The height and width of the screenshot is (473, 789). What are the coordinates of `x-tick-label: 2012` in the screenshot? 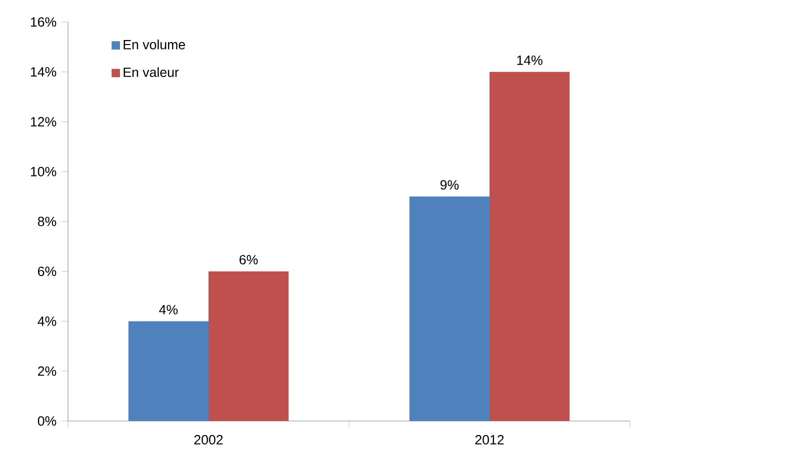 It's located at (489, 439).